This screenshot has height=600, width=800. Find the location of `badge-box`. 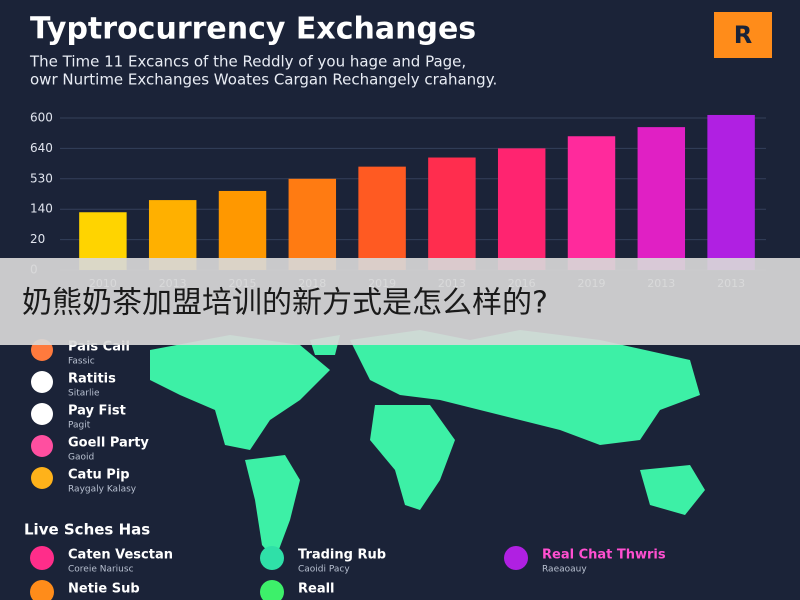

badge-box is located at coordinates (743, 35).